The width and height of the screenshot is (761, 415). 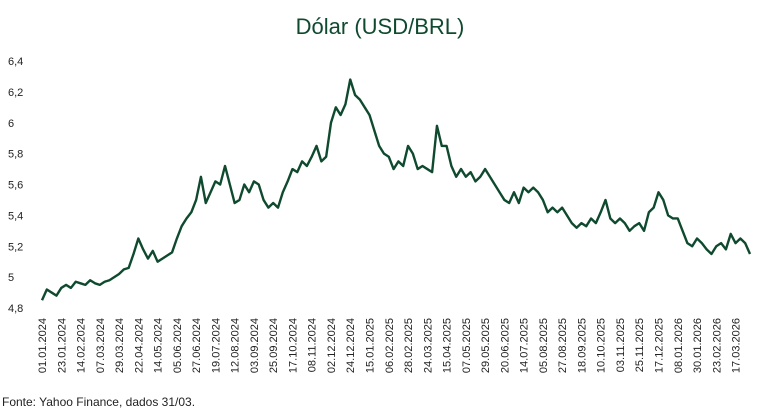 I want to click on y-tick-label: 6,2, so click(x=15, y=93).